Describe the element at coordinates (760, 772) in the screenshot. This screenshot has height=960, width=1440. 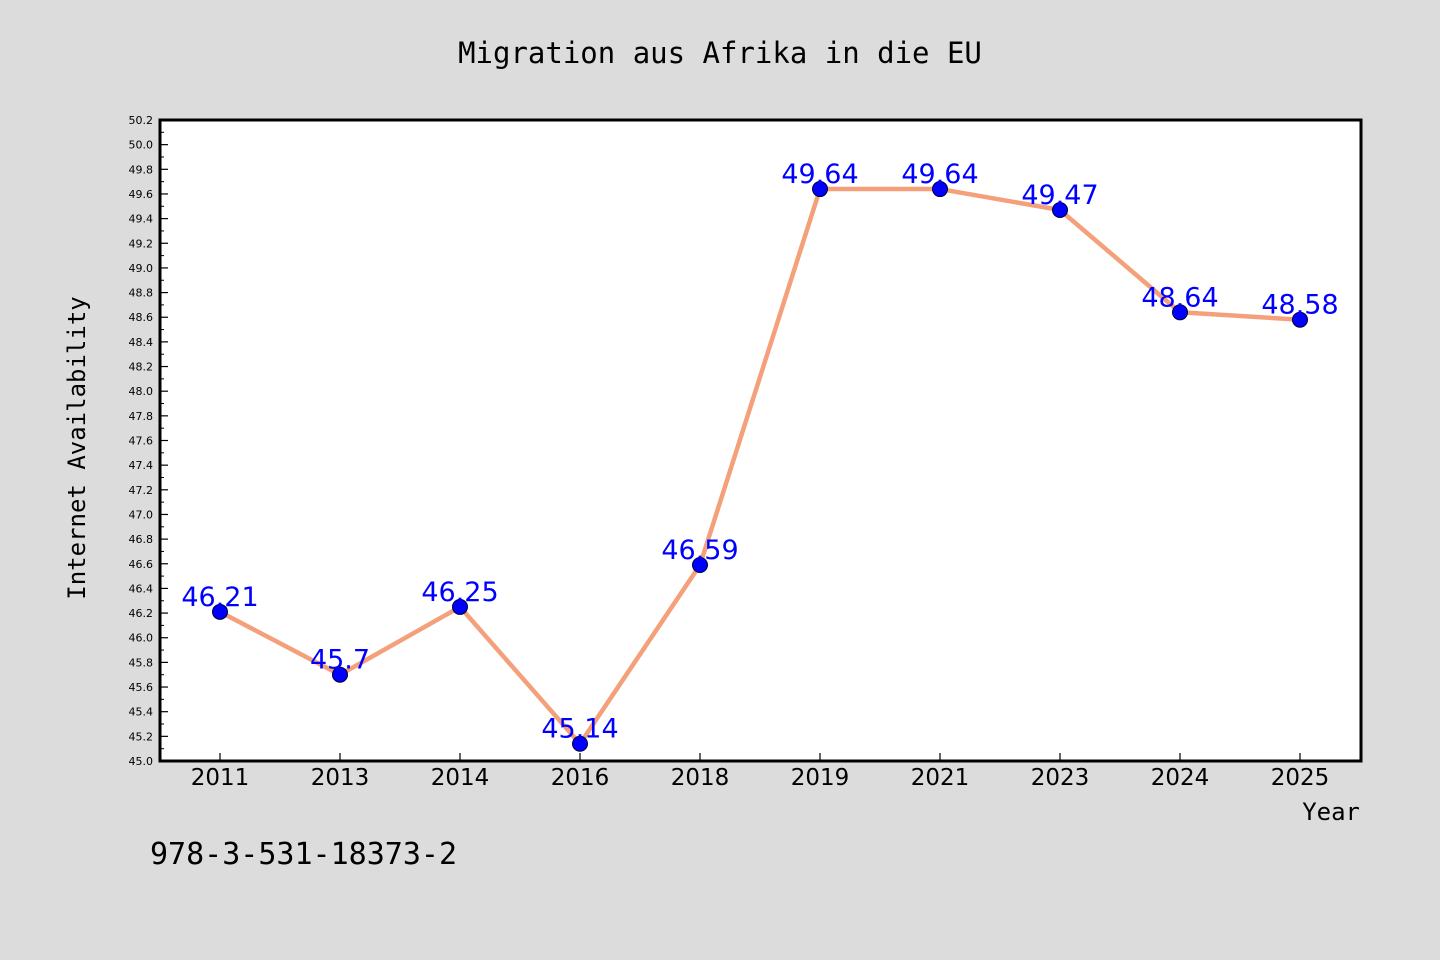
I see `x-axis: 2011 2013 2014 2016 2018 2019 2021 2023 2024 2025` at that location.